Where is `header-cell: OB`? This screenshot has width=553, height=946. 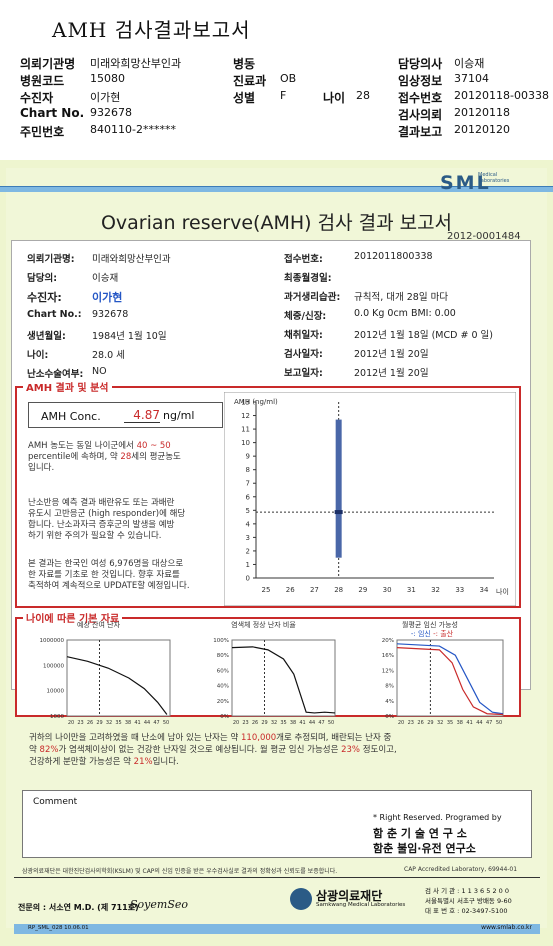
header-cell: OB is located at coordinates (288, 78).